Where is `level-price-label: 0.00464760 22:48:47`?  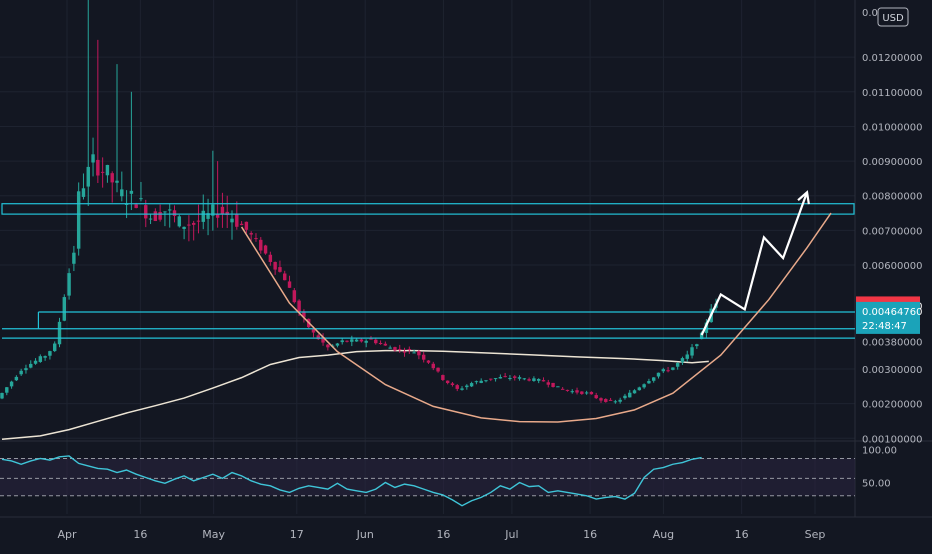 level-price-label: 0.00464760 22:48:47 is located at coordinates (889, 317).